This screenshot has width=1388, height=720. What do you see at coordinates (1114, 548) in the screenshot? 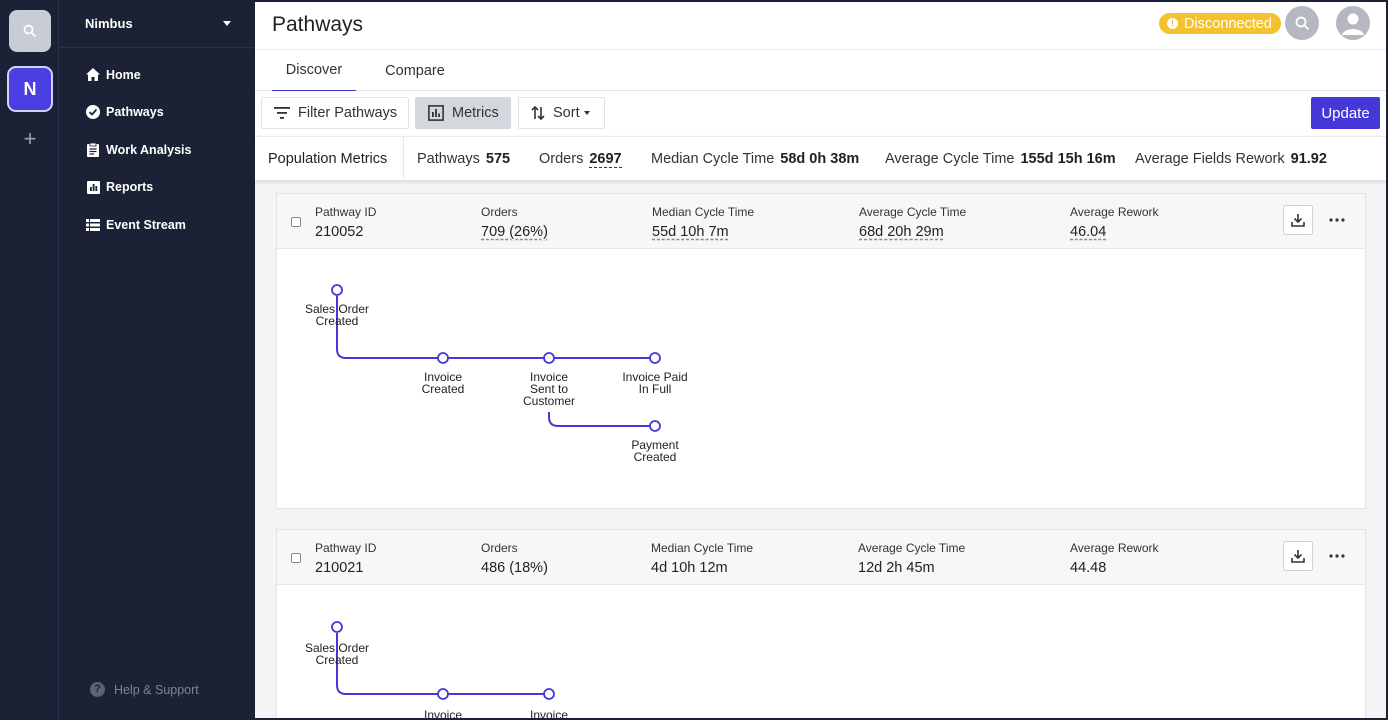
I see `stat-label: Average Rework` at bounding box center [1114, 548].